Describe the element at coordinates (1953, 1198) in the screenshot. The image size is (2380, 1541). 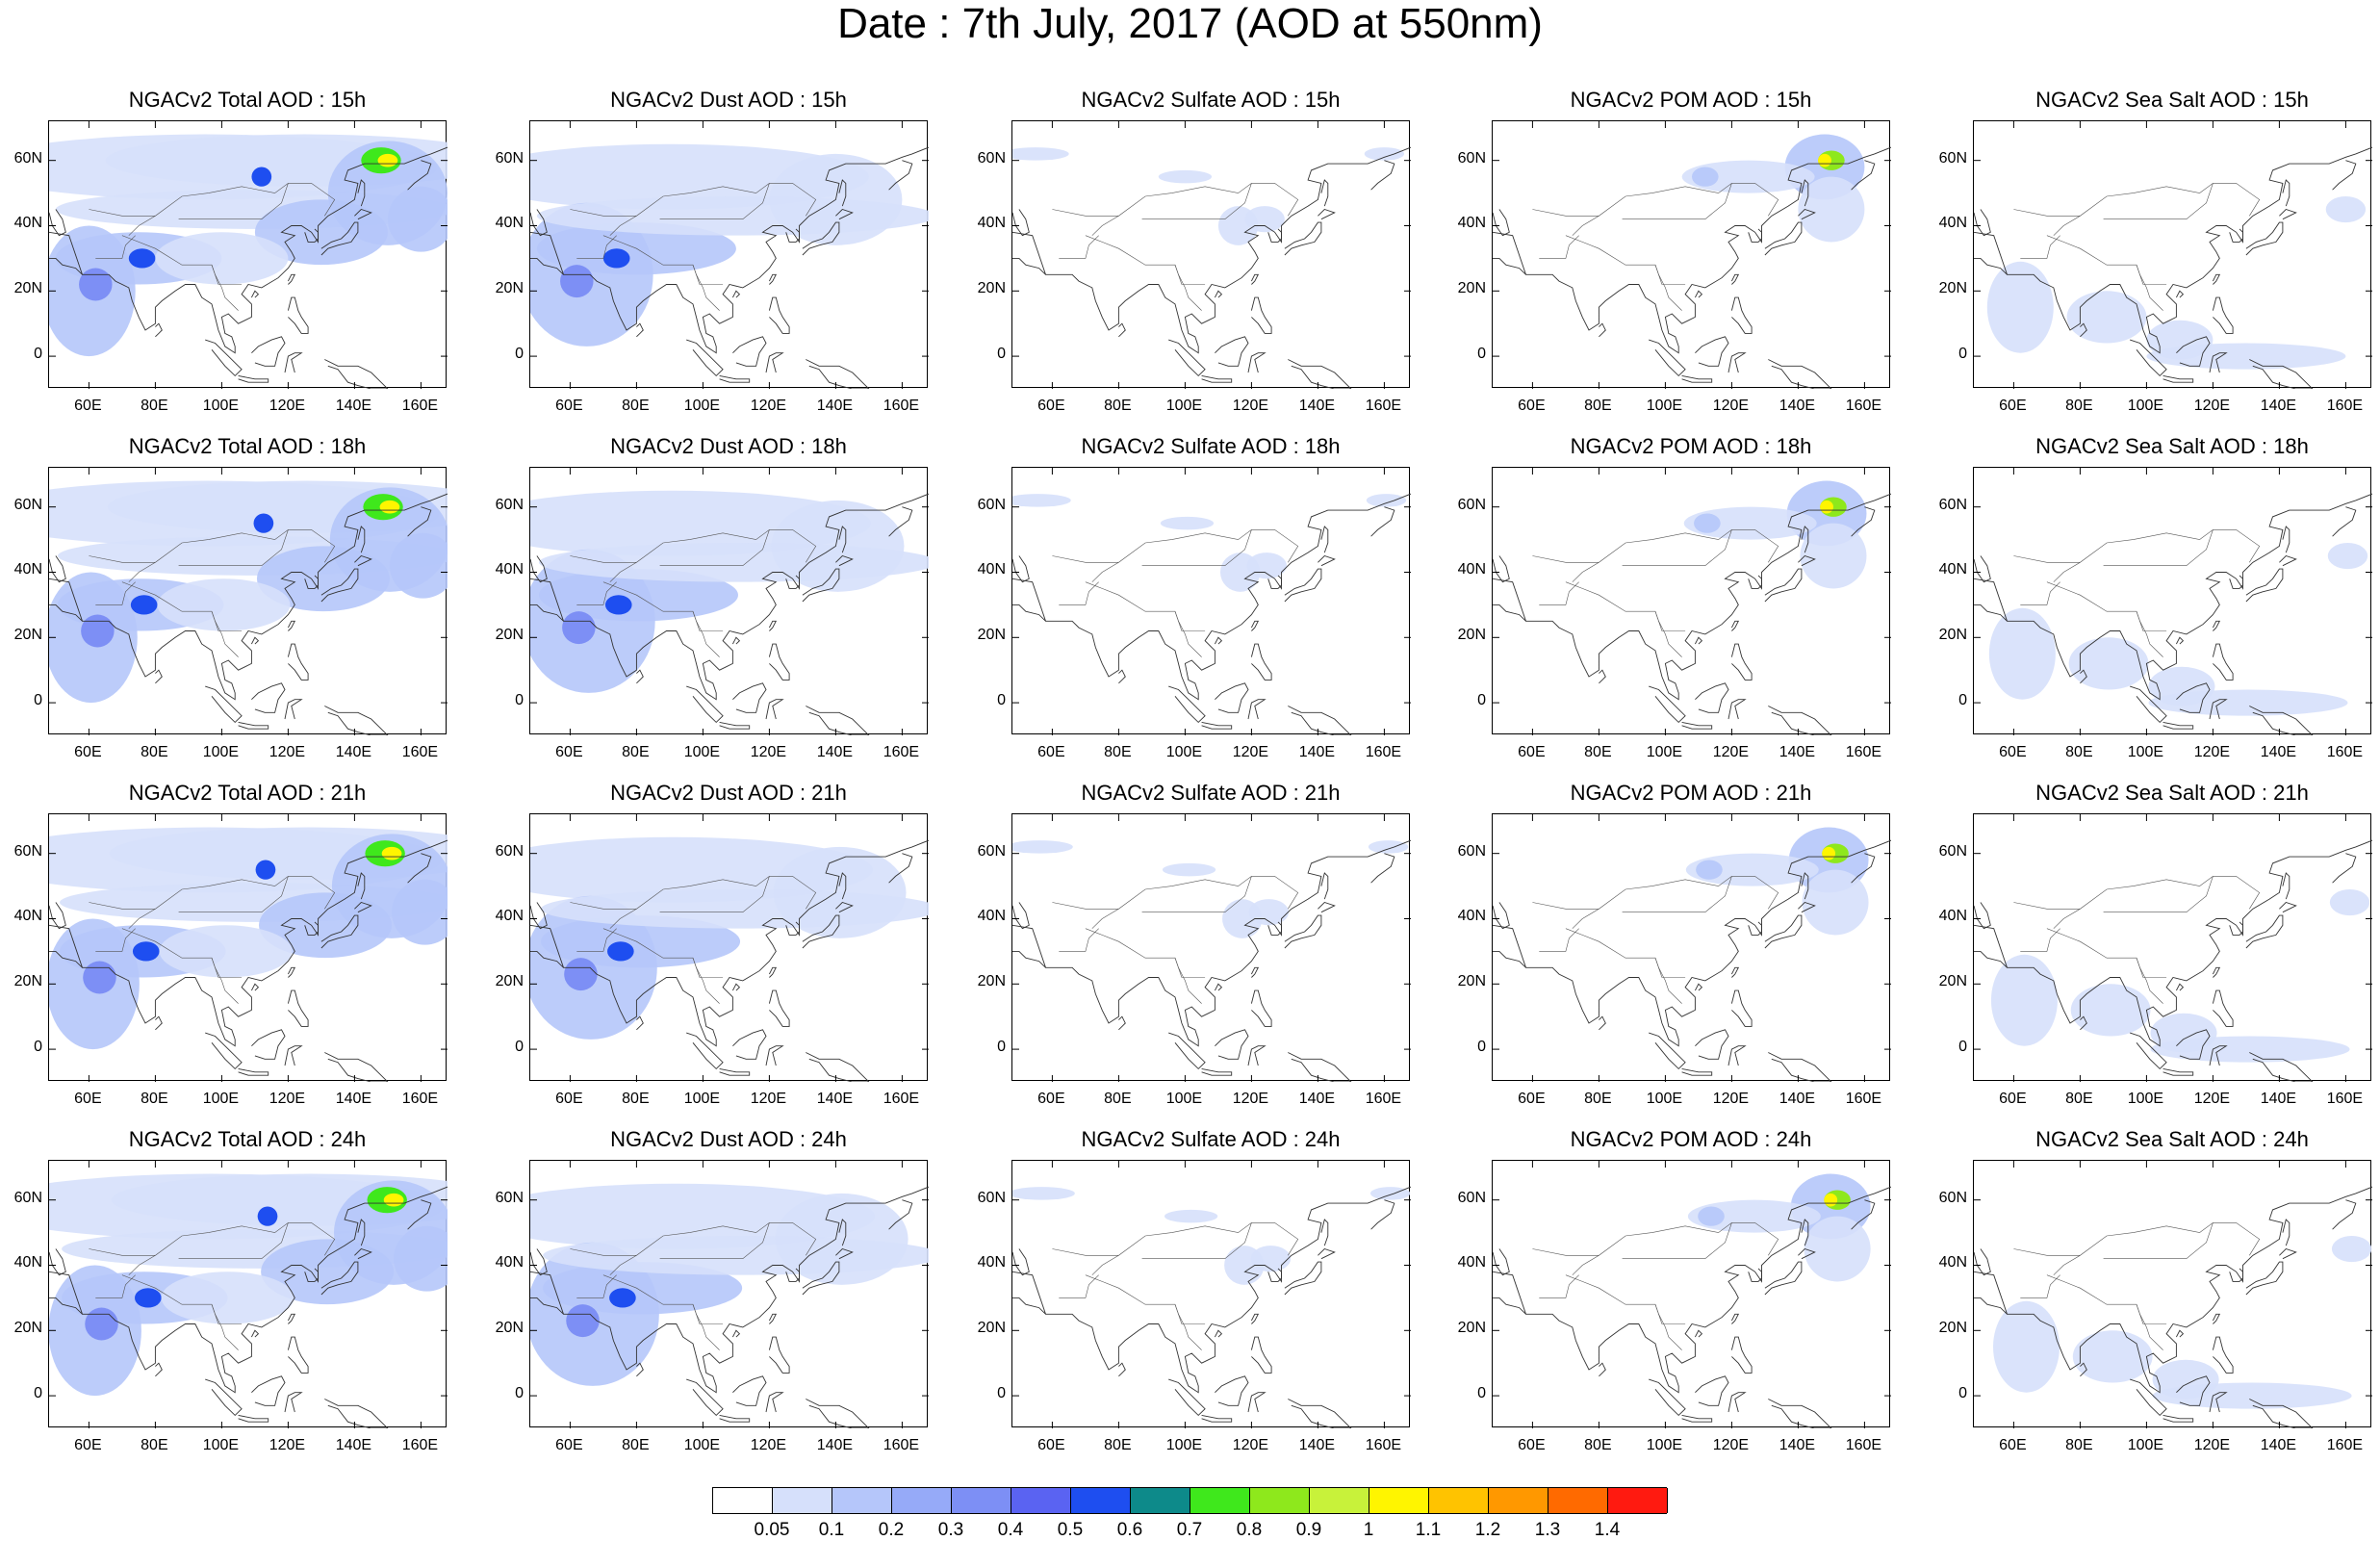
I see `y-tick-label: 60N` at that location.